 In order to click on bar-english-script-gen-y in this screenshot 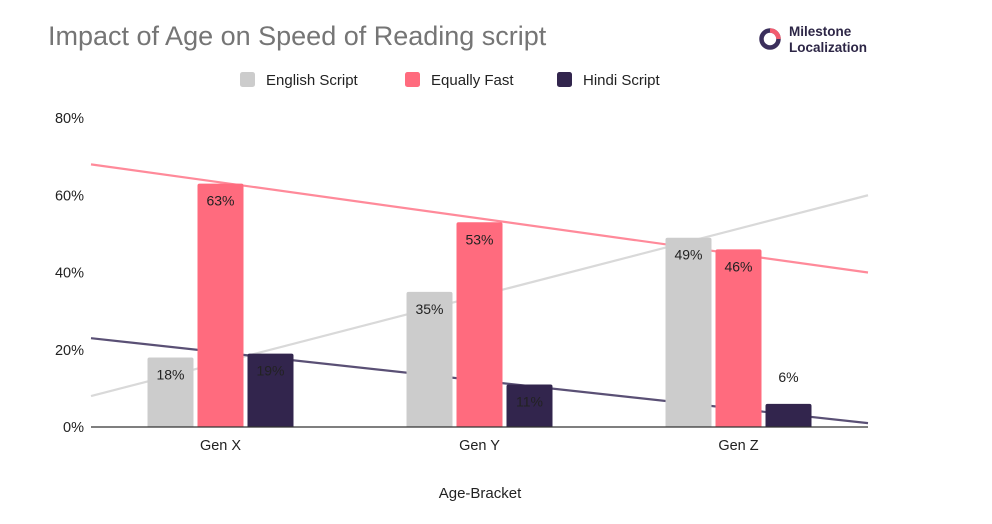, I will do `click(429, 359)`.